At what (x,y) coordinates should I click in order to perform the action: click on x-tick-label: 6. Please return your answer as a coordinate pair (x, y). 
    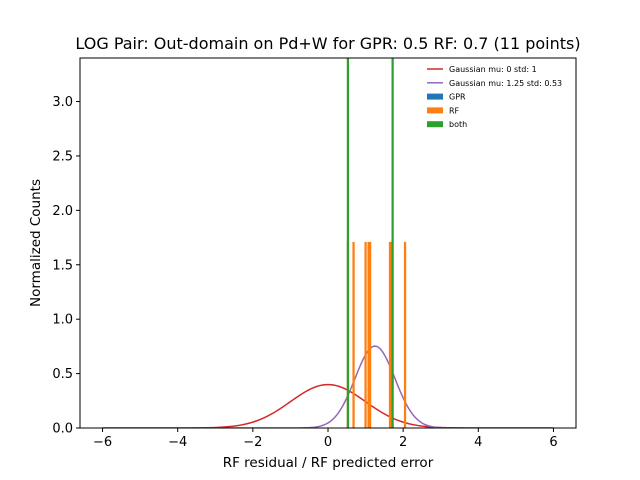
    Looking at the image, I should click on (553, 442).